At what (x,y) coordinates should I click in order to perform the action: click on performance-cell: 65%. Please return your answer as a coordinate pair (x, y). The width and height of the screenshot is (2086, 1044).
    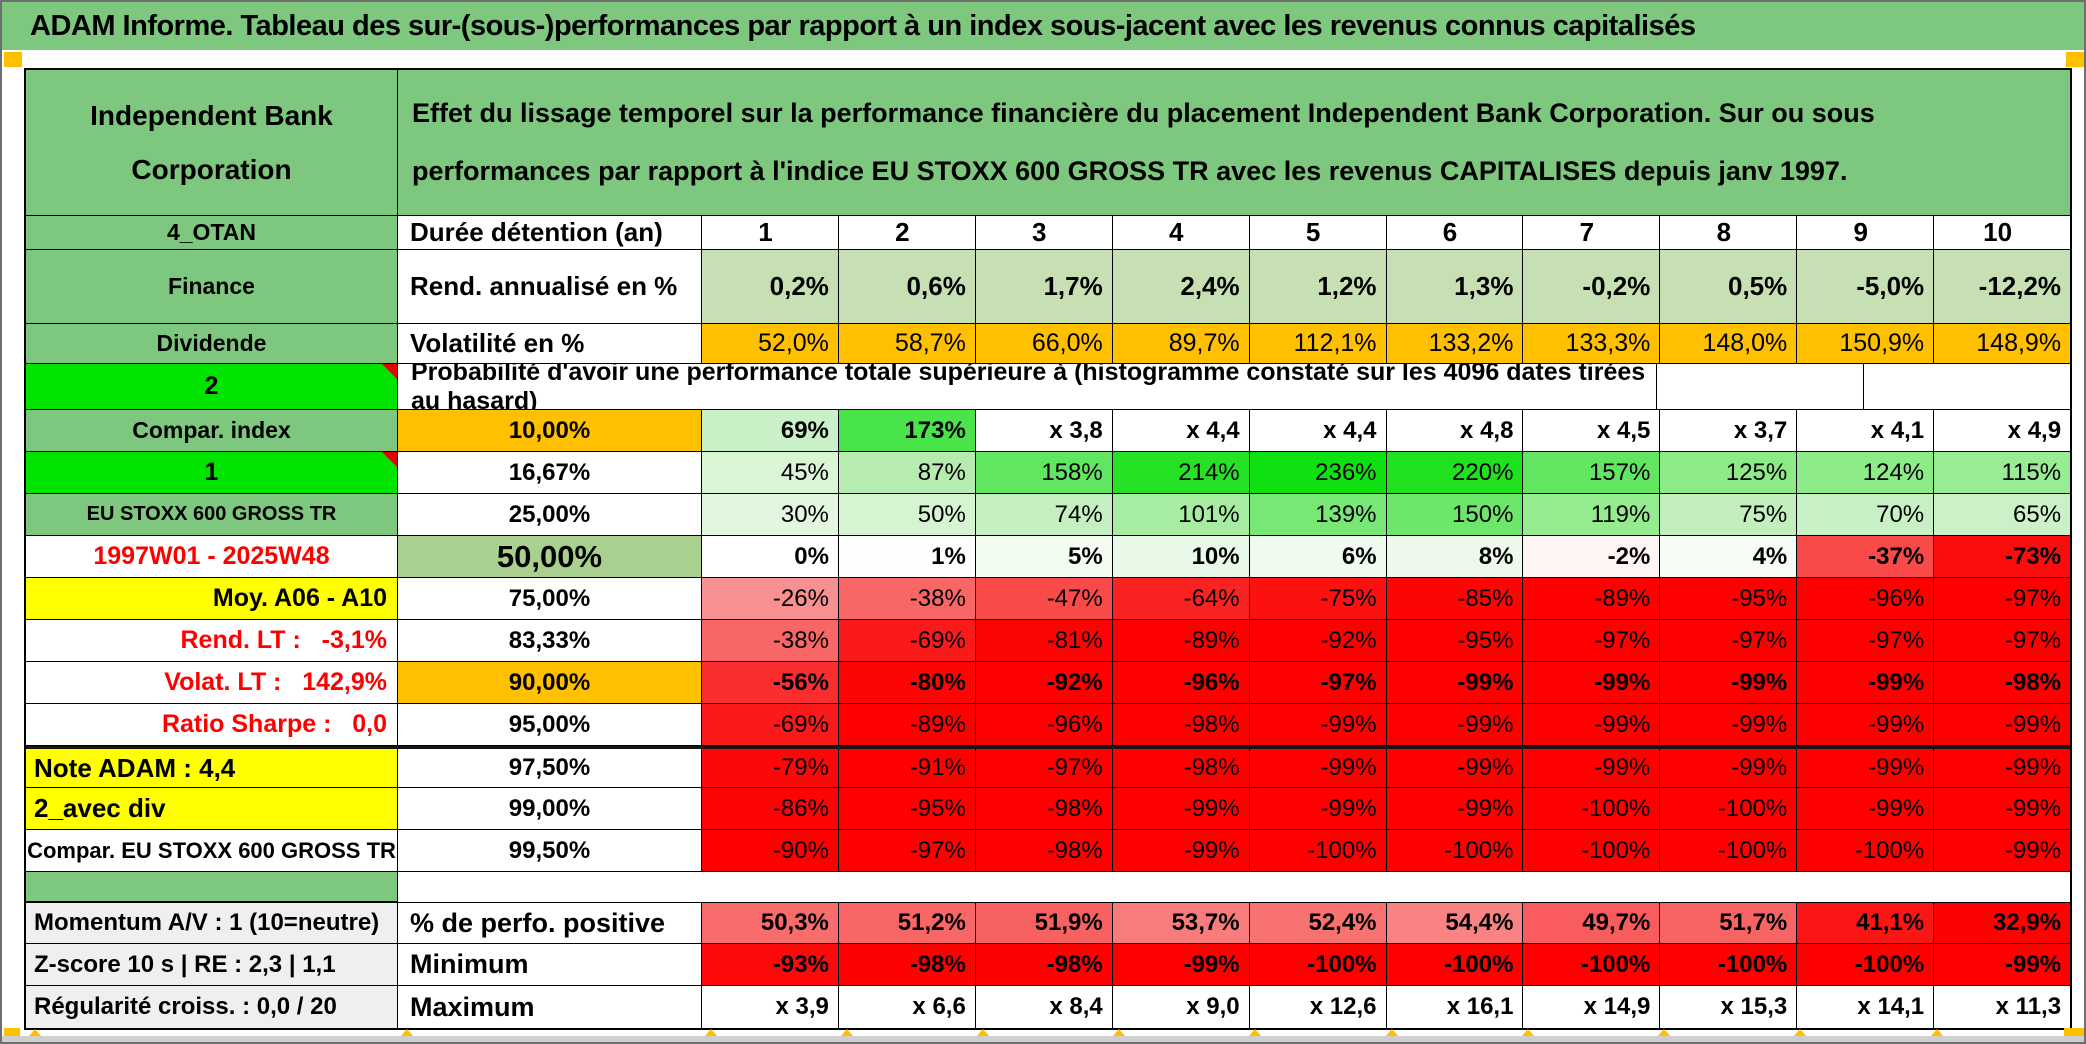
    Looking at the image, I should click on (2002, 514).